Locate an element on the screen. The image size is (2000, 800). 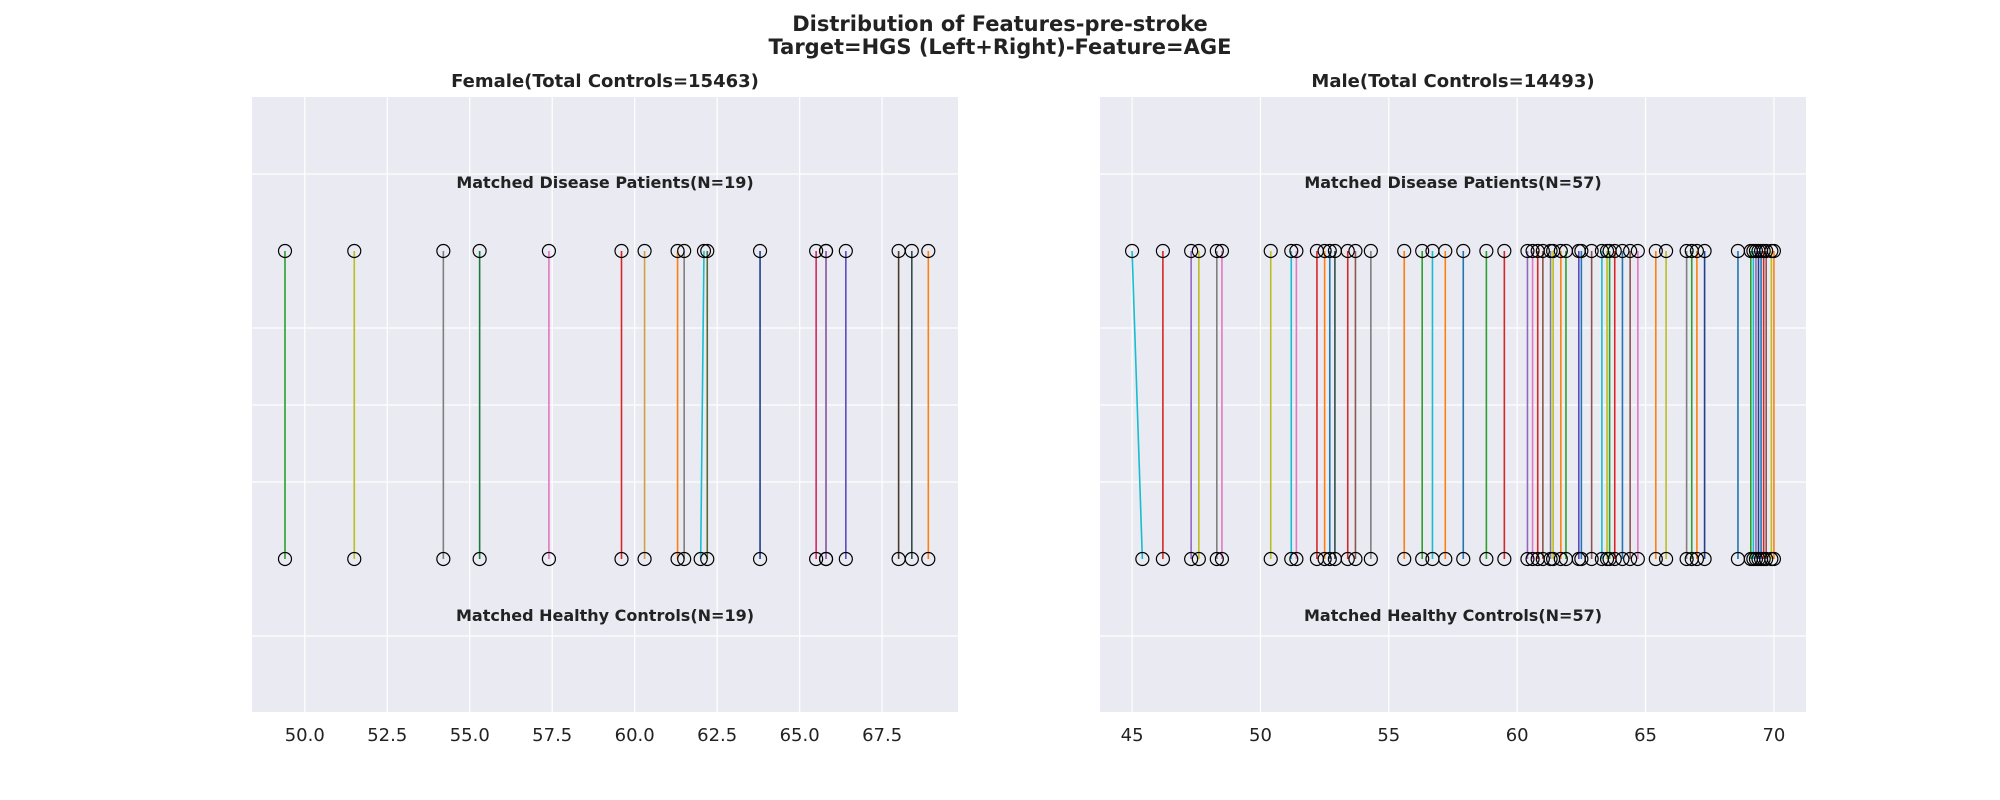
x-tick-label: 45 is located at coordinates (1132, 735).